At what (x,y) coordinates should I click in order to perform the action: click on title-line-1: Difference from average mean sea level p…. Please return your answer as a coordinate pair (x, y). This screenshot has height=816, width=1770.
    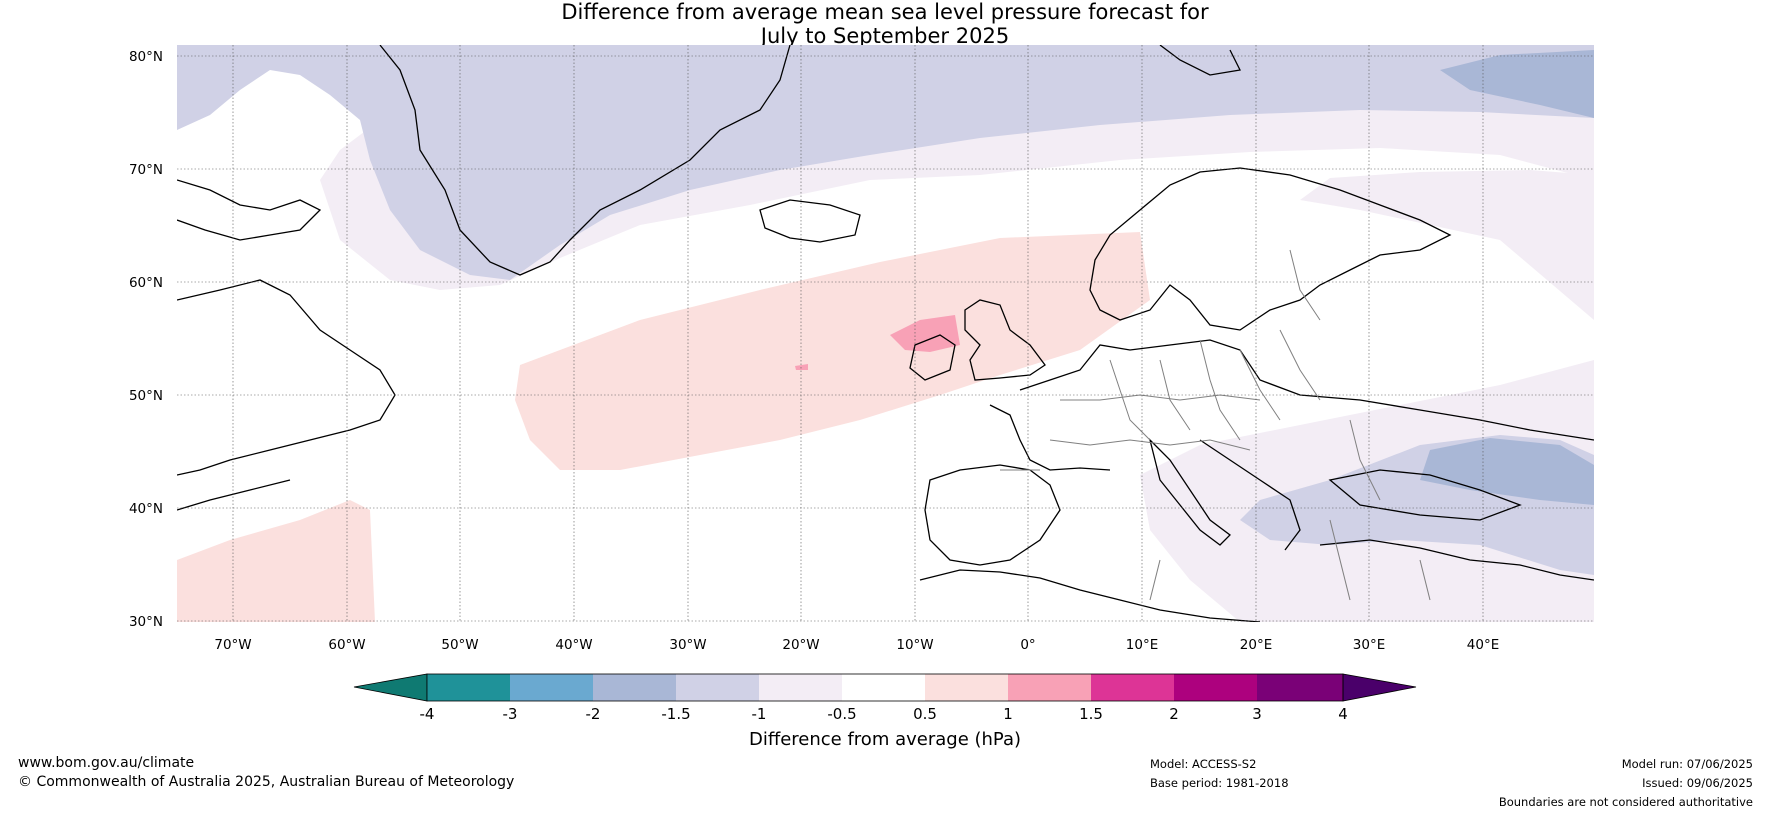
    Looking at the image, I should click on (885, 12).